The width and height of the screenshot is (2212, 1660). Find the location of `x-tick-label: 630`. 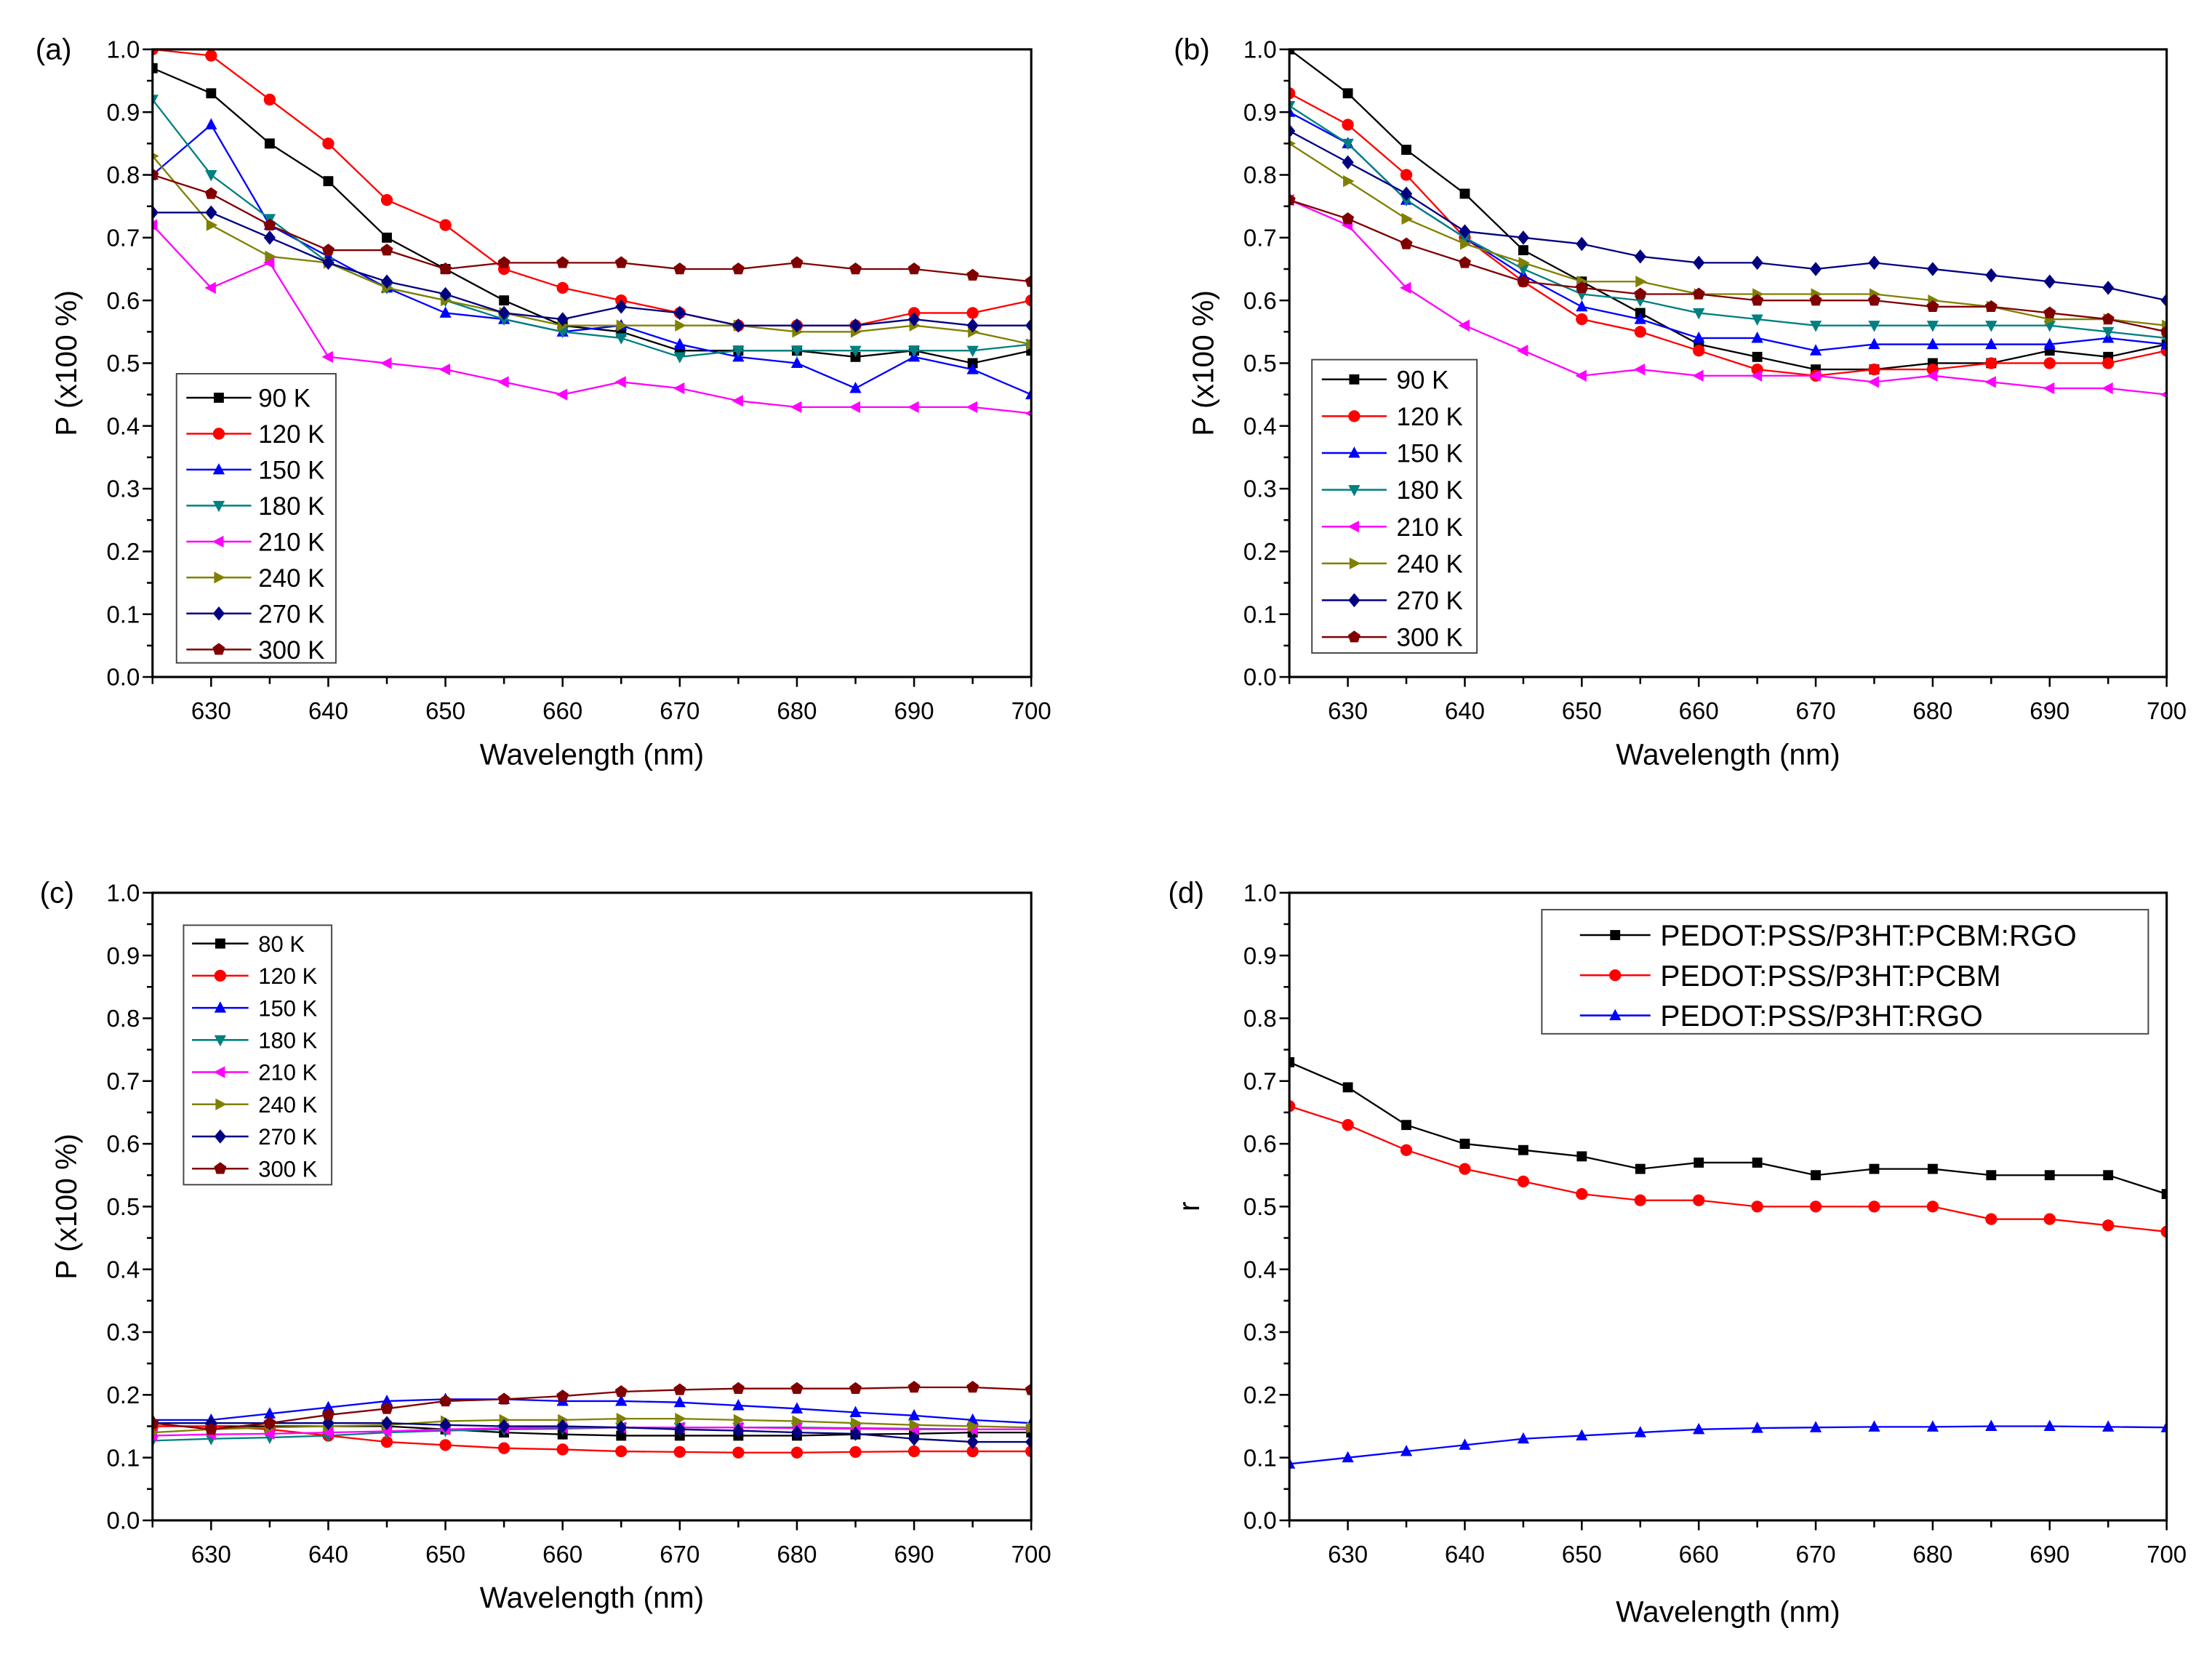

x-tick-label: 630 is located at coordinates (211, 710).